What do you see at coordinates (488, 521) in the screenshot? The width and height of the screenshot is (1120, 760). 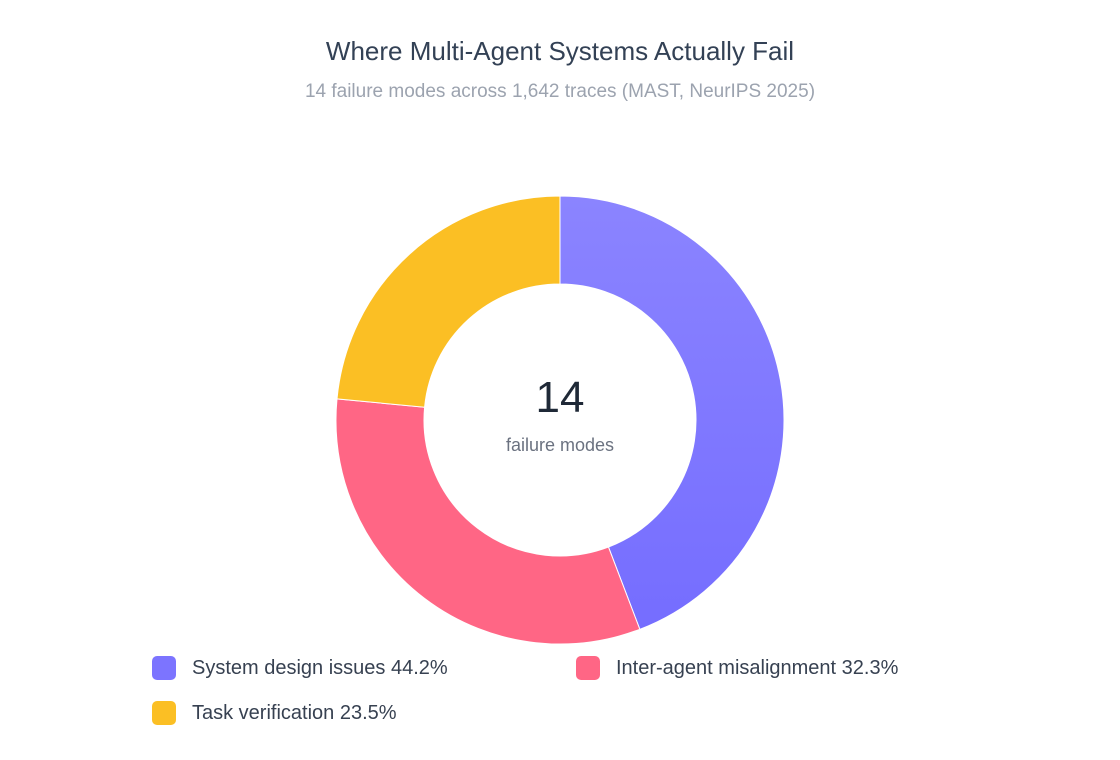 I see `slice-inter-agent` at bounding box center [488, 521].